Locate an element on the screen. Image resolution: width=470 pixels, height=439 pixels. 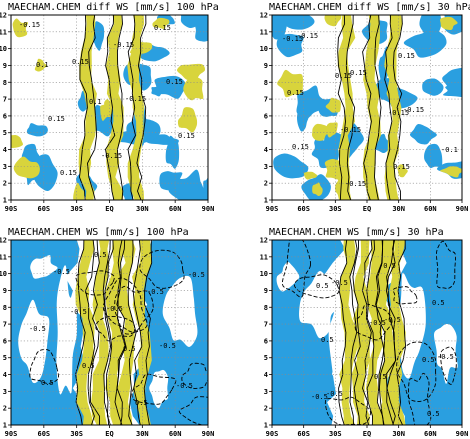
neutral-region is located at coordinates (34, 341).